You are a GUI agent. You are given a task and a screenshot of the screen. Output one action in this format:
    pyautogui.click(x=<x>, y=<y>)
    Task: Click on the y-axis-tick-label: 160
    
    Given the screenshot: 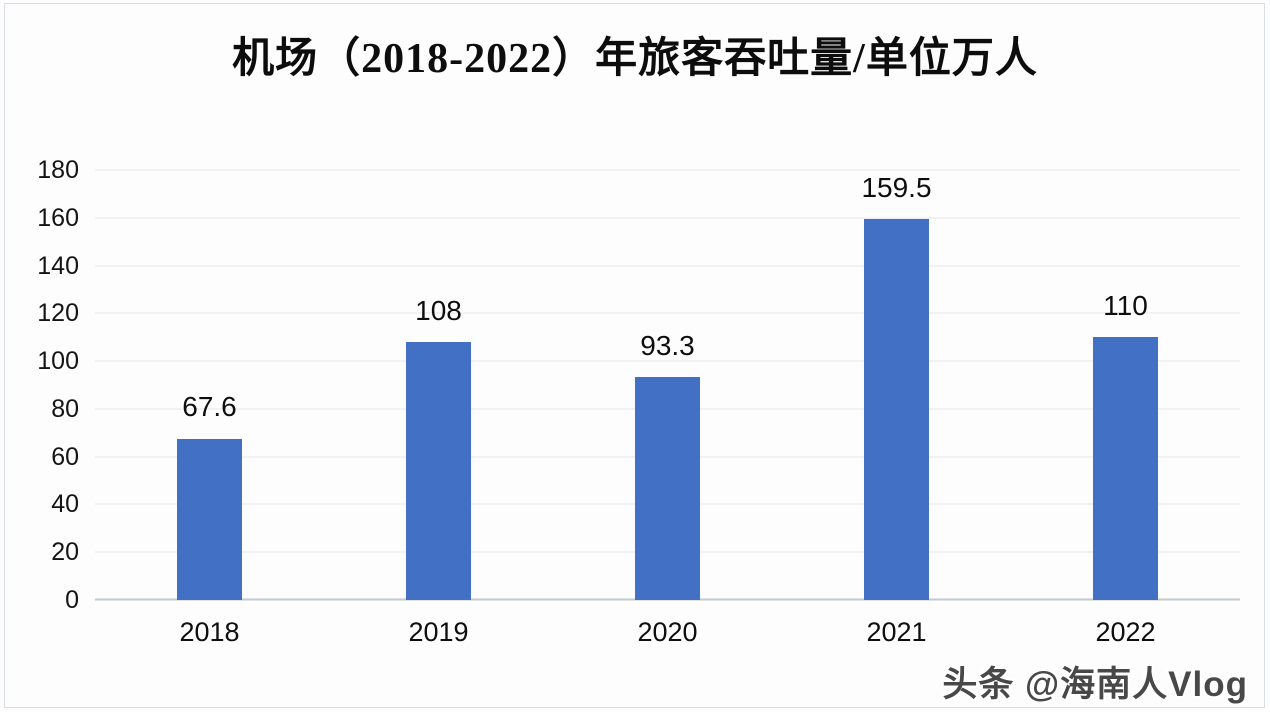 What is the action you would take?
    pyautogui.click(x=58, y=217)
    